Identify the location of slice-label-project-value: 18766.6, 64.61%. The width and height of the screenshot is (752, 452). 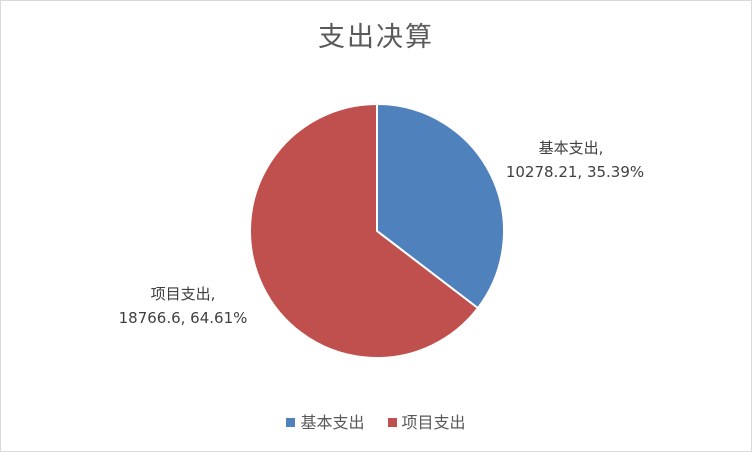
(183, 318).